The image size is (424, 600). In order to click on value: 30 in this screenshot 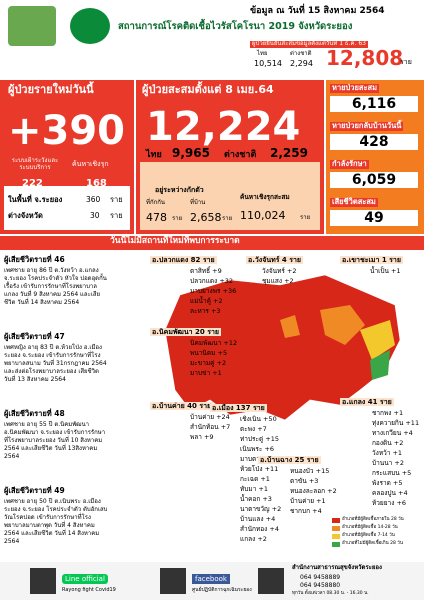, I will do `click(95, 215)`.